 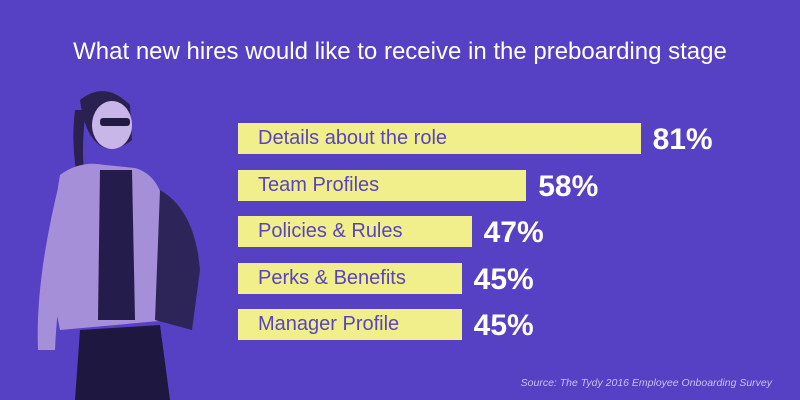 What do you see at coordinates (682, 139) in the screenshot?
I see `value-label: 81%` at bounding box center [682, 139].